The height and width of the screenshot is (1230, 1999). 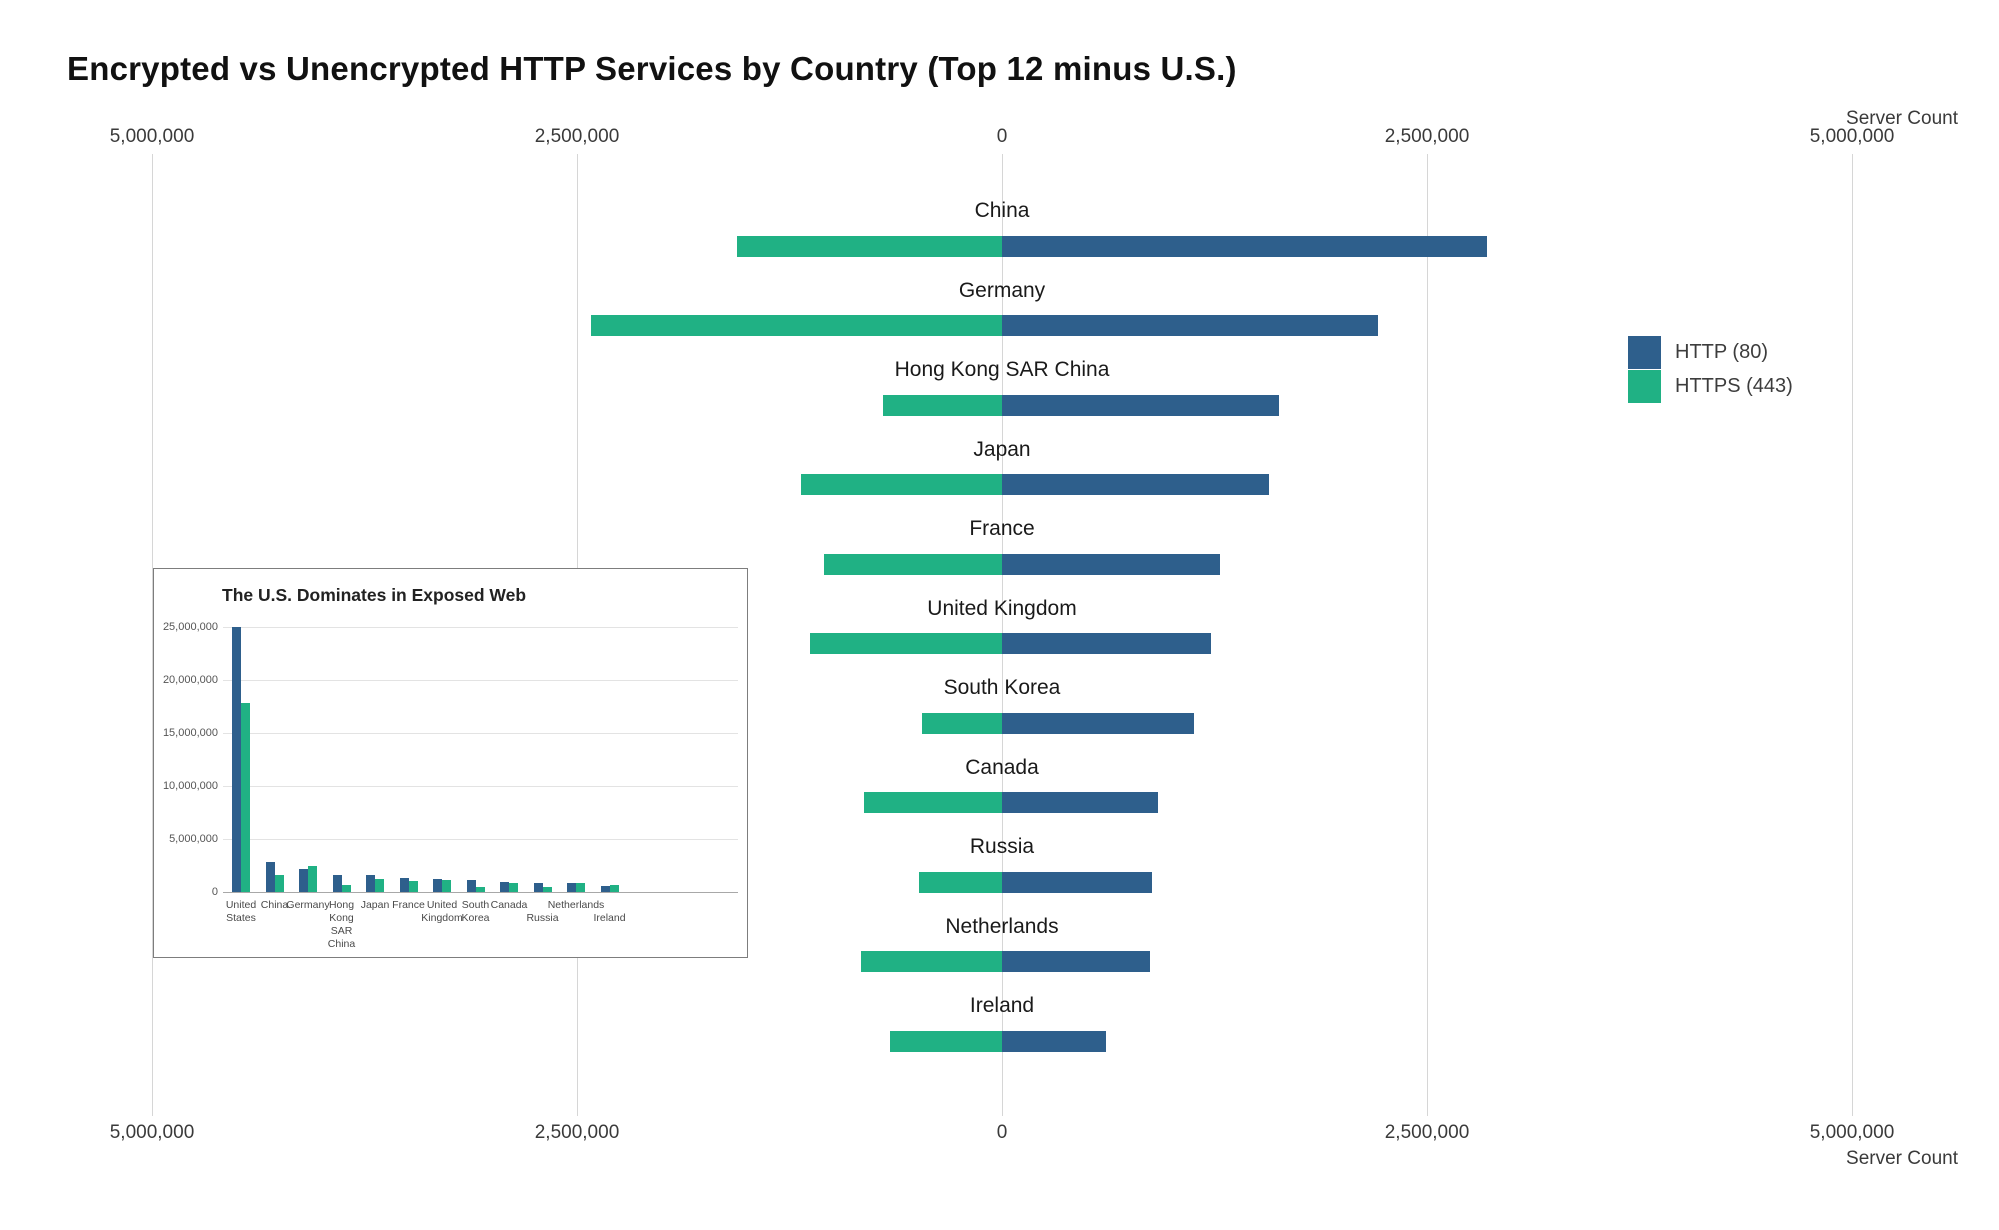 I want to click on x-tick-bottom-3: 2,500,000, so click(x=1427, y=1132).